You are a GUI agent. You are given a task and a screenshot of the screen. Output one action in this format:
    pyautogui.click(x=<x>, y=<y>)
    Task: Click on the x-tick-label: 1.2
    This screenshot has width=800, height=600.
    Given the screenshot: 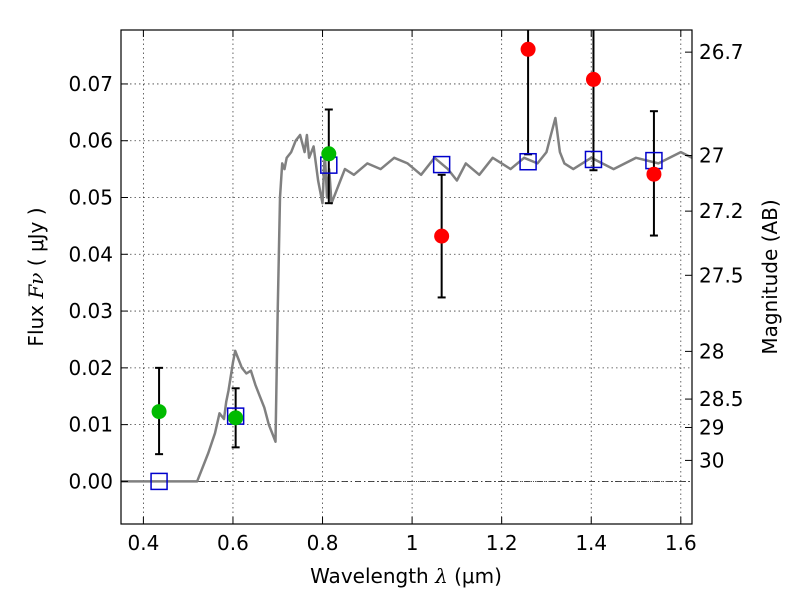 What is the action you would take?
    pyautogui.click(x=502, y=543)
    